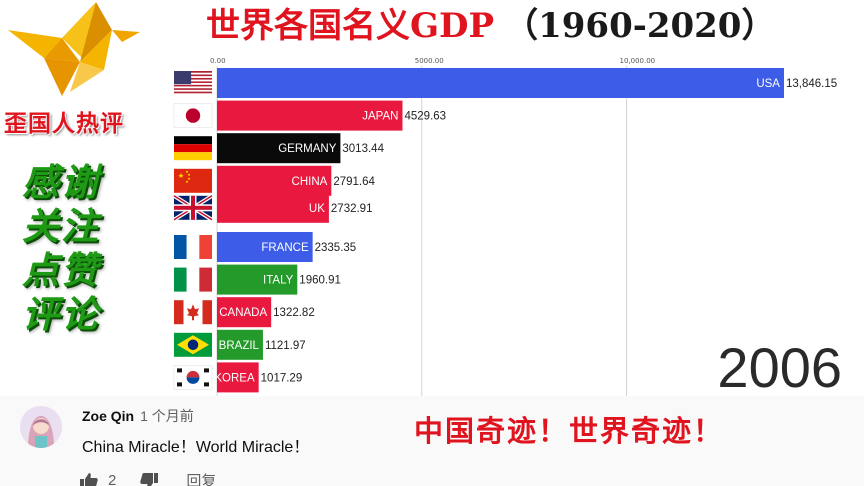  Describe the element at coordinates (285, 248) in the screenshot. I see `bar-label: FRANCE` at that location.